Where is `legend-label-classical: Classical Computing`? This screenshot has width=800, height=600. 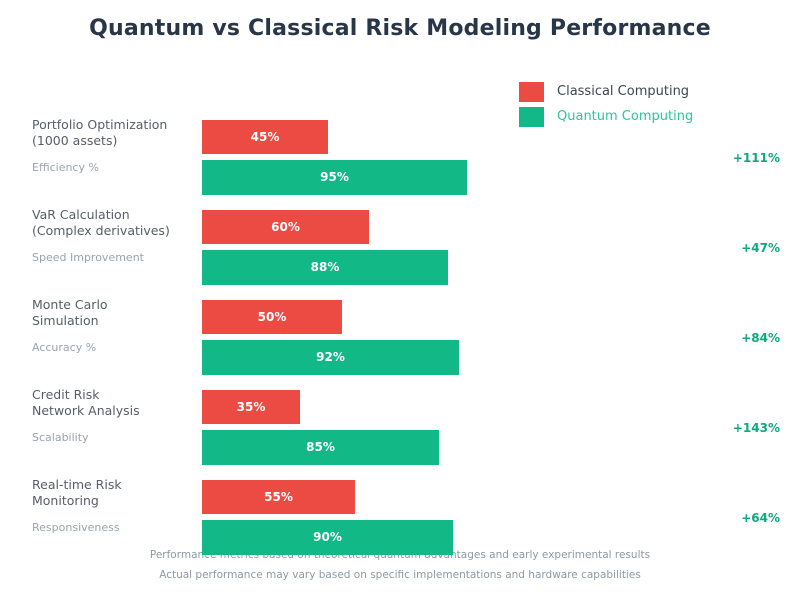
legend-label-classical: Classical Computing is located at coordinates (623, 91).